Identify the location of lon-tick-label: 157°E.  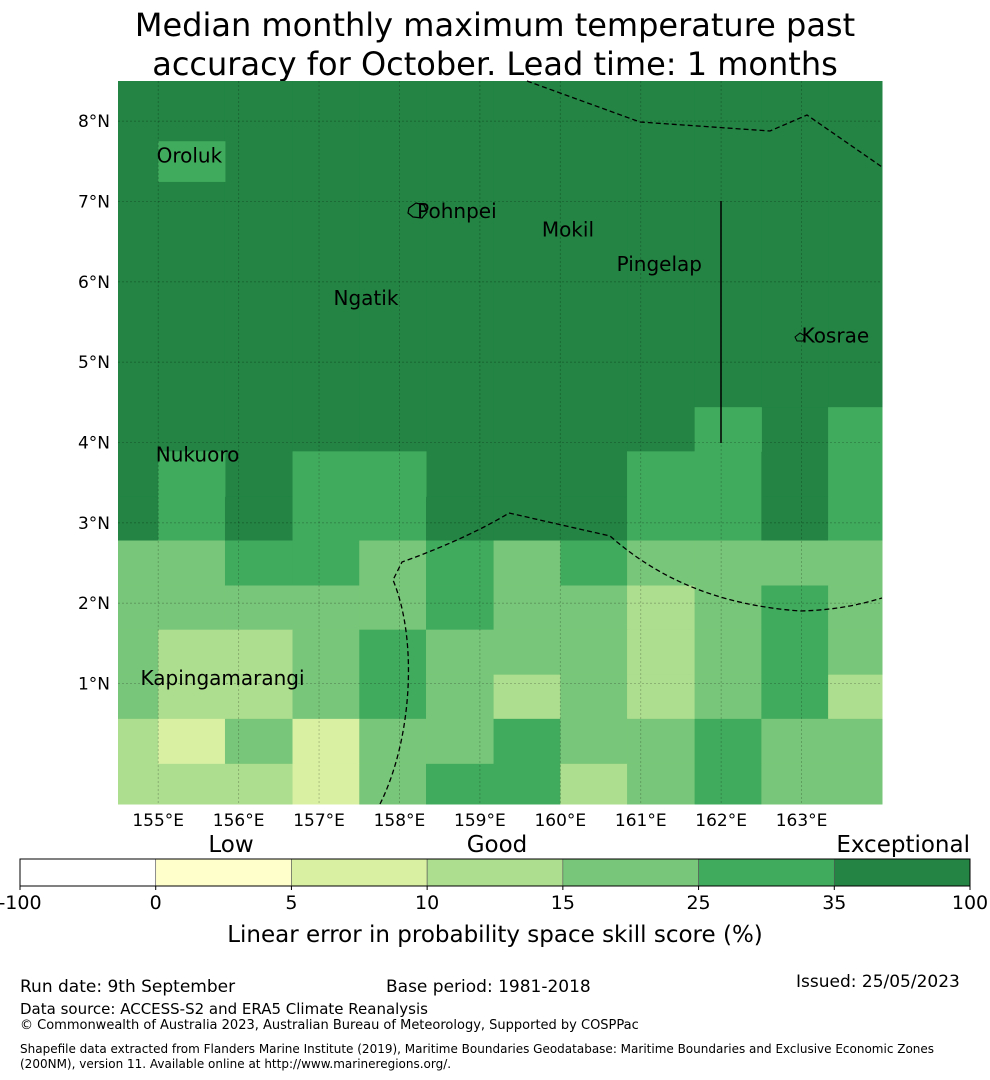
(319, 821).